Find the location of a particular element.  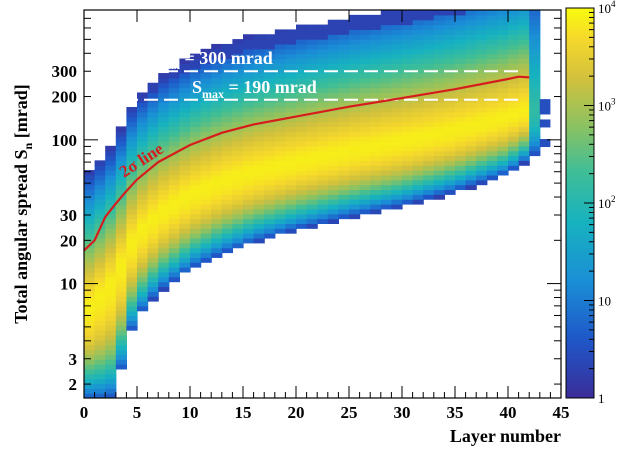

colorbar-tick-label: 10 is located at coordinates (604, 301).